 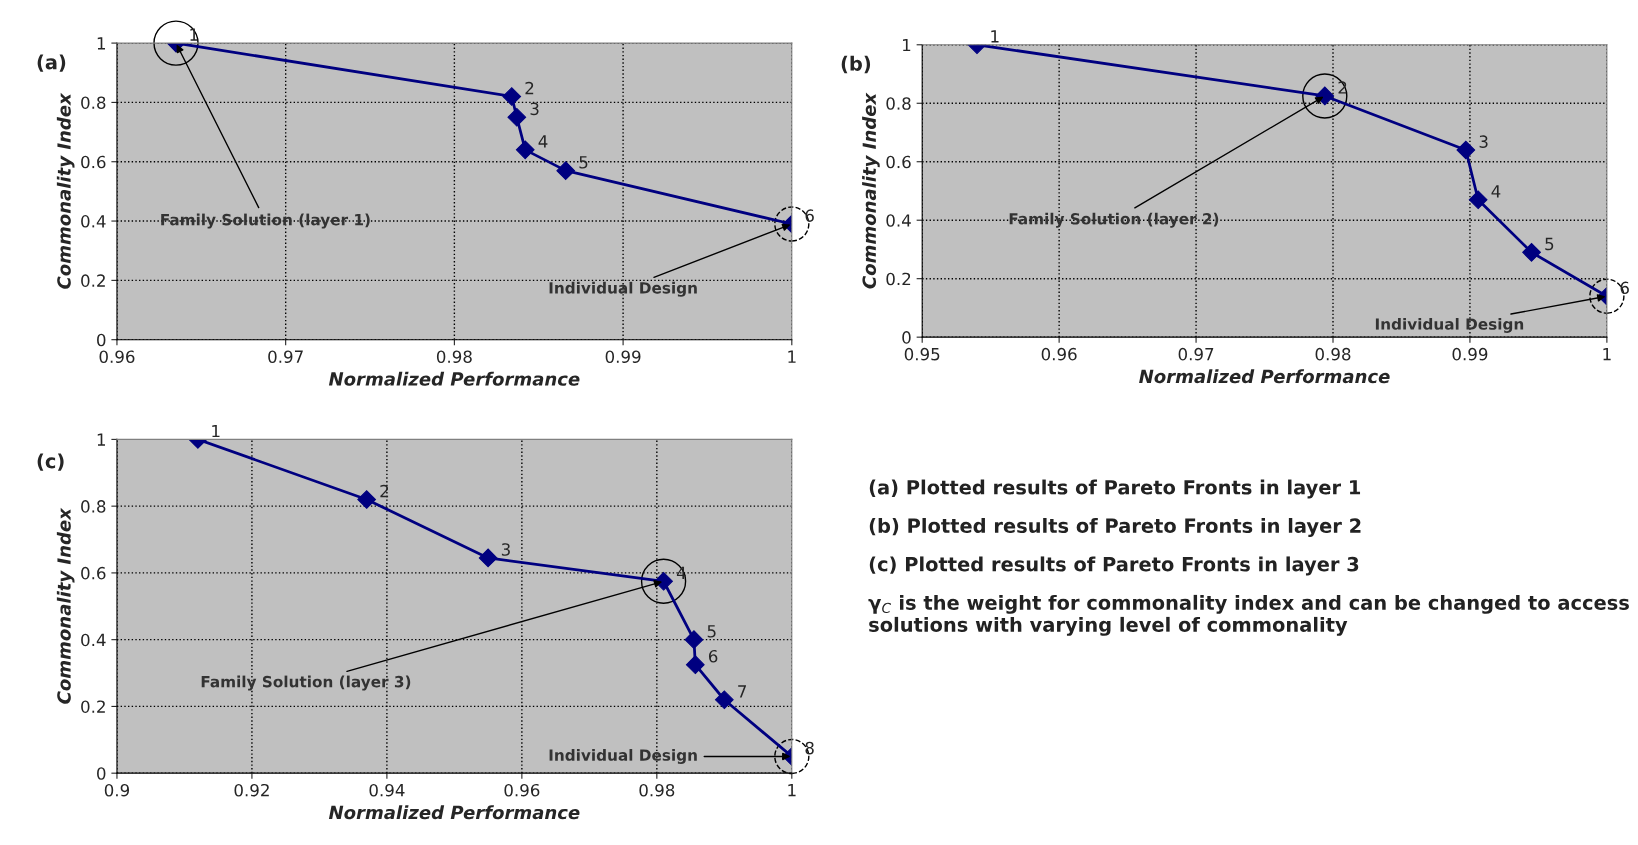 I want to click on text: γ$_{C}$ is the weight for commonality index and can be changed to access solutions with varying level of commonality, so click(x=1248, y=615).